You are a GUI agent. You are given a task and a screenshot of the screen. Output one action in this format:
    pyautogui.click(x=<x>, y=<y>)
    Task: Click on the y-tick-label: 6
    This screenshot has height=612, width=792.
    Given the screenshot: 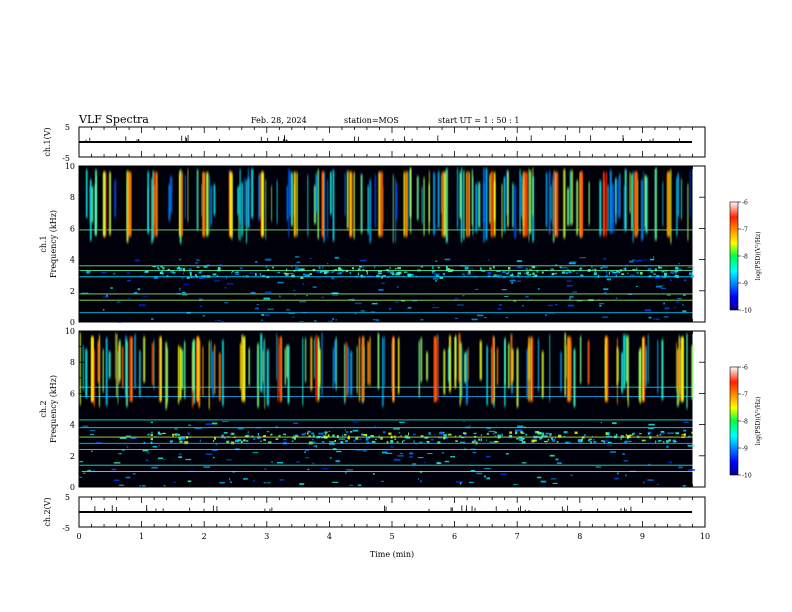 What is the action you would take?
    pyautogui.click(x=72, y=393)
    